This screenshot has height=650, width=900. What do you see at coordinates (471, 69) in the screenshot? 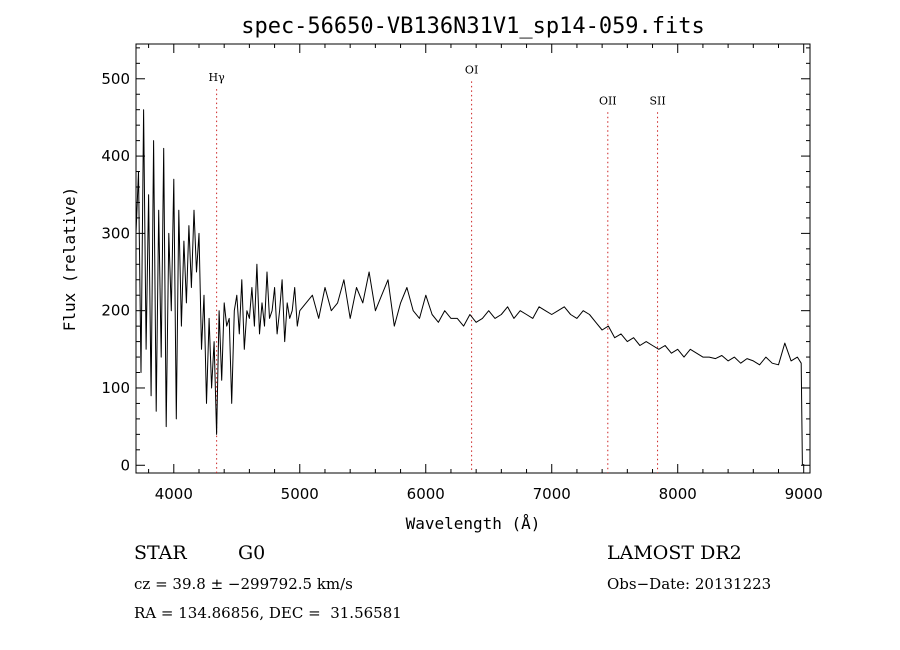
I see `line-marker-label: OI` at bounding box center [471, 69].